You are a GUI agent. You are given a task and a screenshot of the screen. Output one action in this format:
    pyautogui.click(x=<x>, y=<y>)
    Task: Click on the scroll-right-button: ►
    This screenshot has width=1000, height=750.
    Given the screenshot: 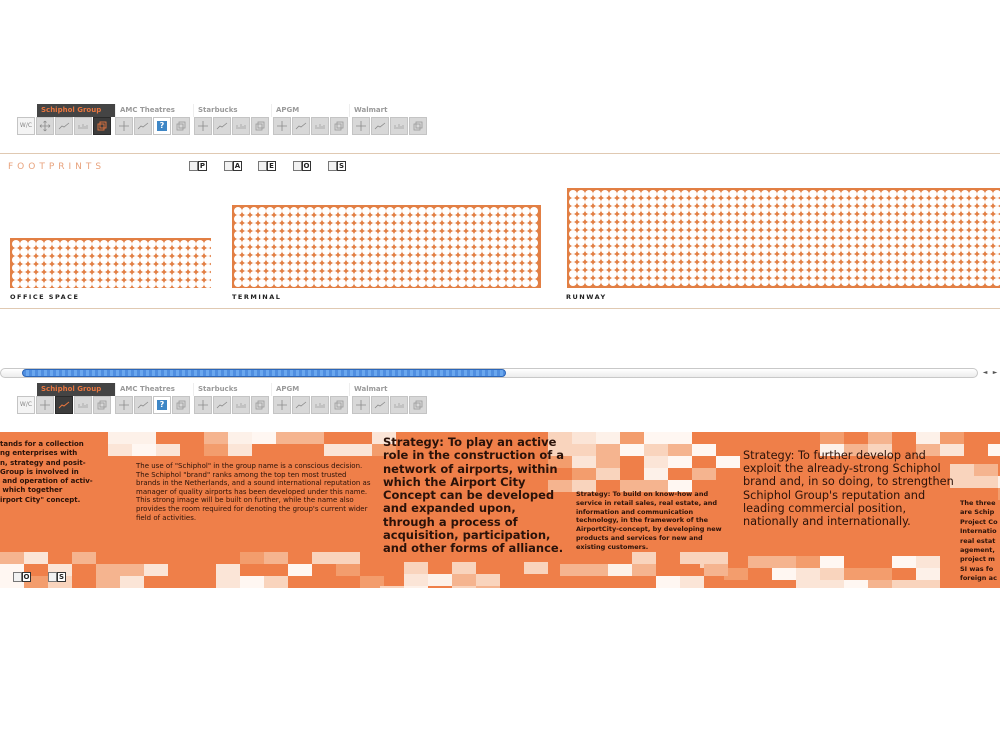 What is the action you would take?
    pyautogui.click(x=995, y=372)
    